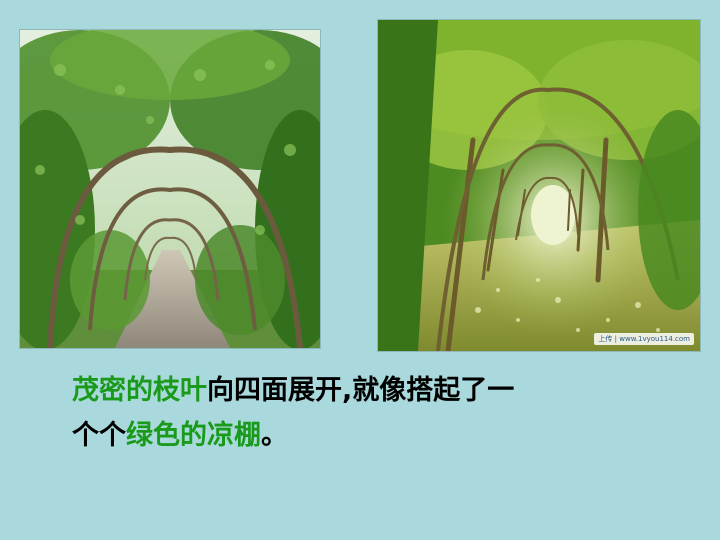 This screenshot has width=720, height=540. I want to click on caption-highlight: 茂密的枝叶, so click(139, 390).